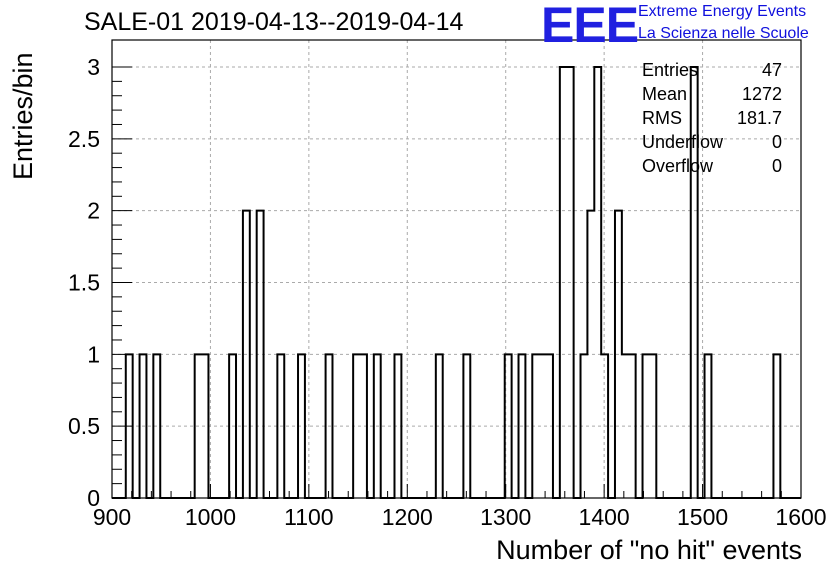 The height and width of the screenshot is (572, 836). I want to click on x-tick-label: 1000, so click(210, 517).